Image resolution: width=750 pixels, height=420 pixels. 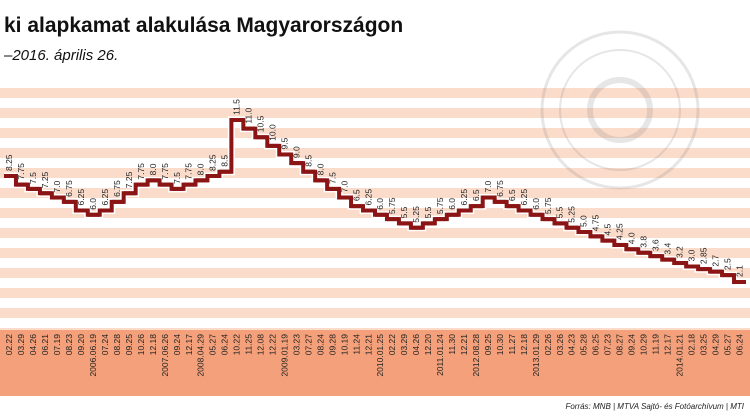 What do you see at coordinates (141, 345) in the screenshot?
I see `date-label: 10.26` at bounding box center [141, 345].